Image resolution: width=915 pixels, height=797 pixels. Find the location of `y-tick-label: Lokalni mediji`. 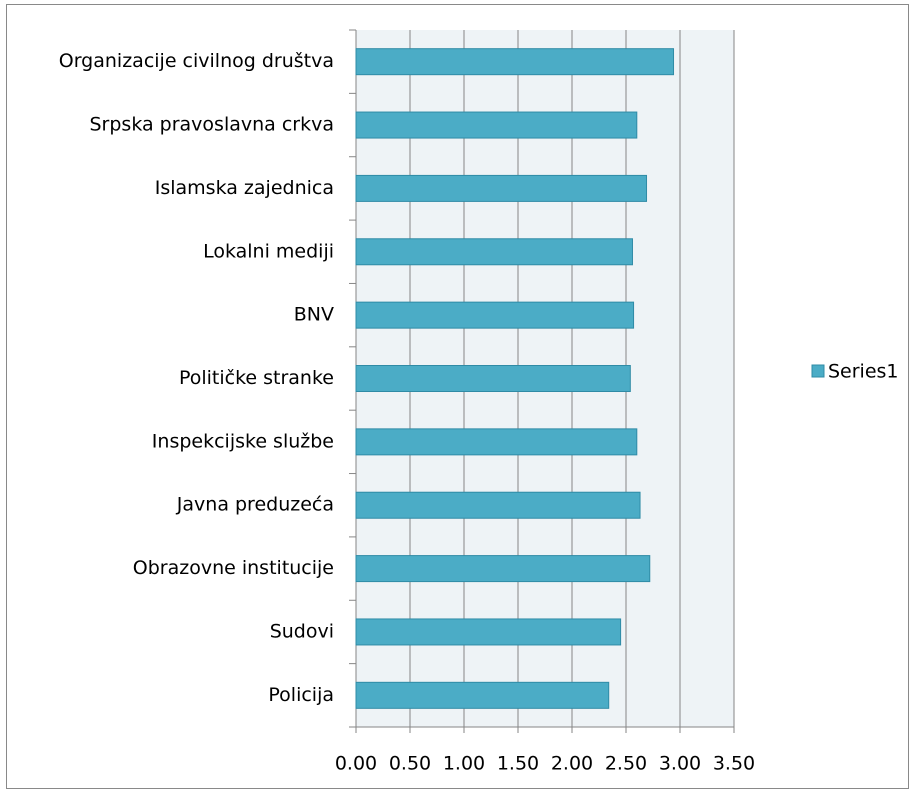

y-tick-label: Lokalni mediji is located at coordinates (268, 251).